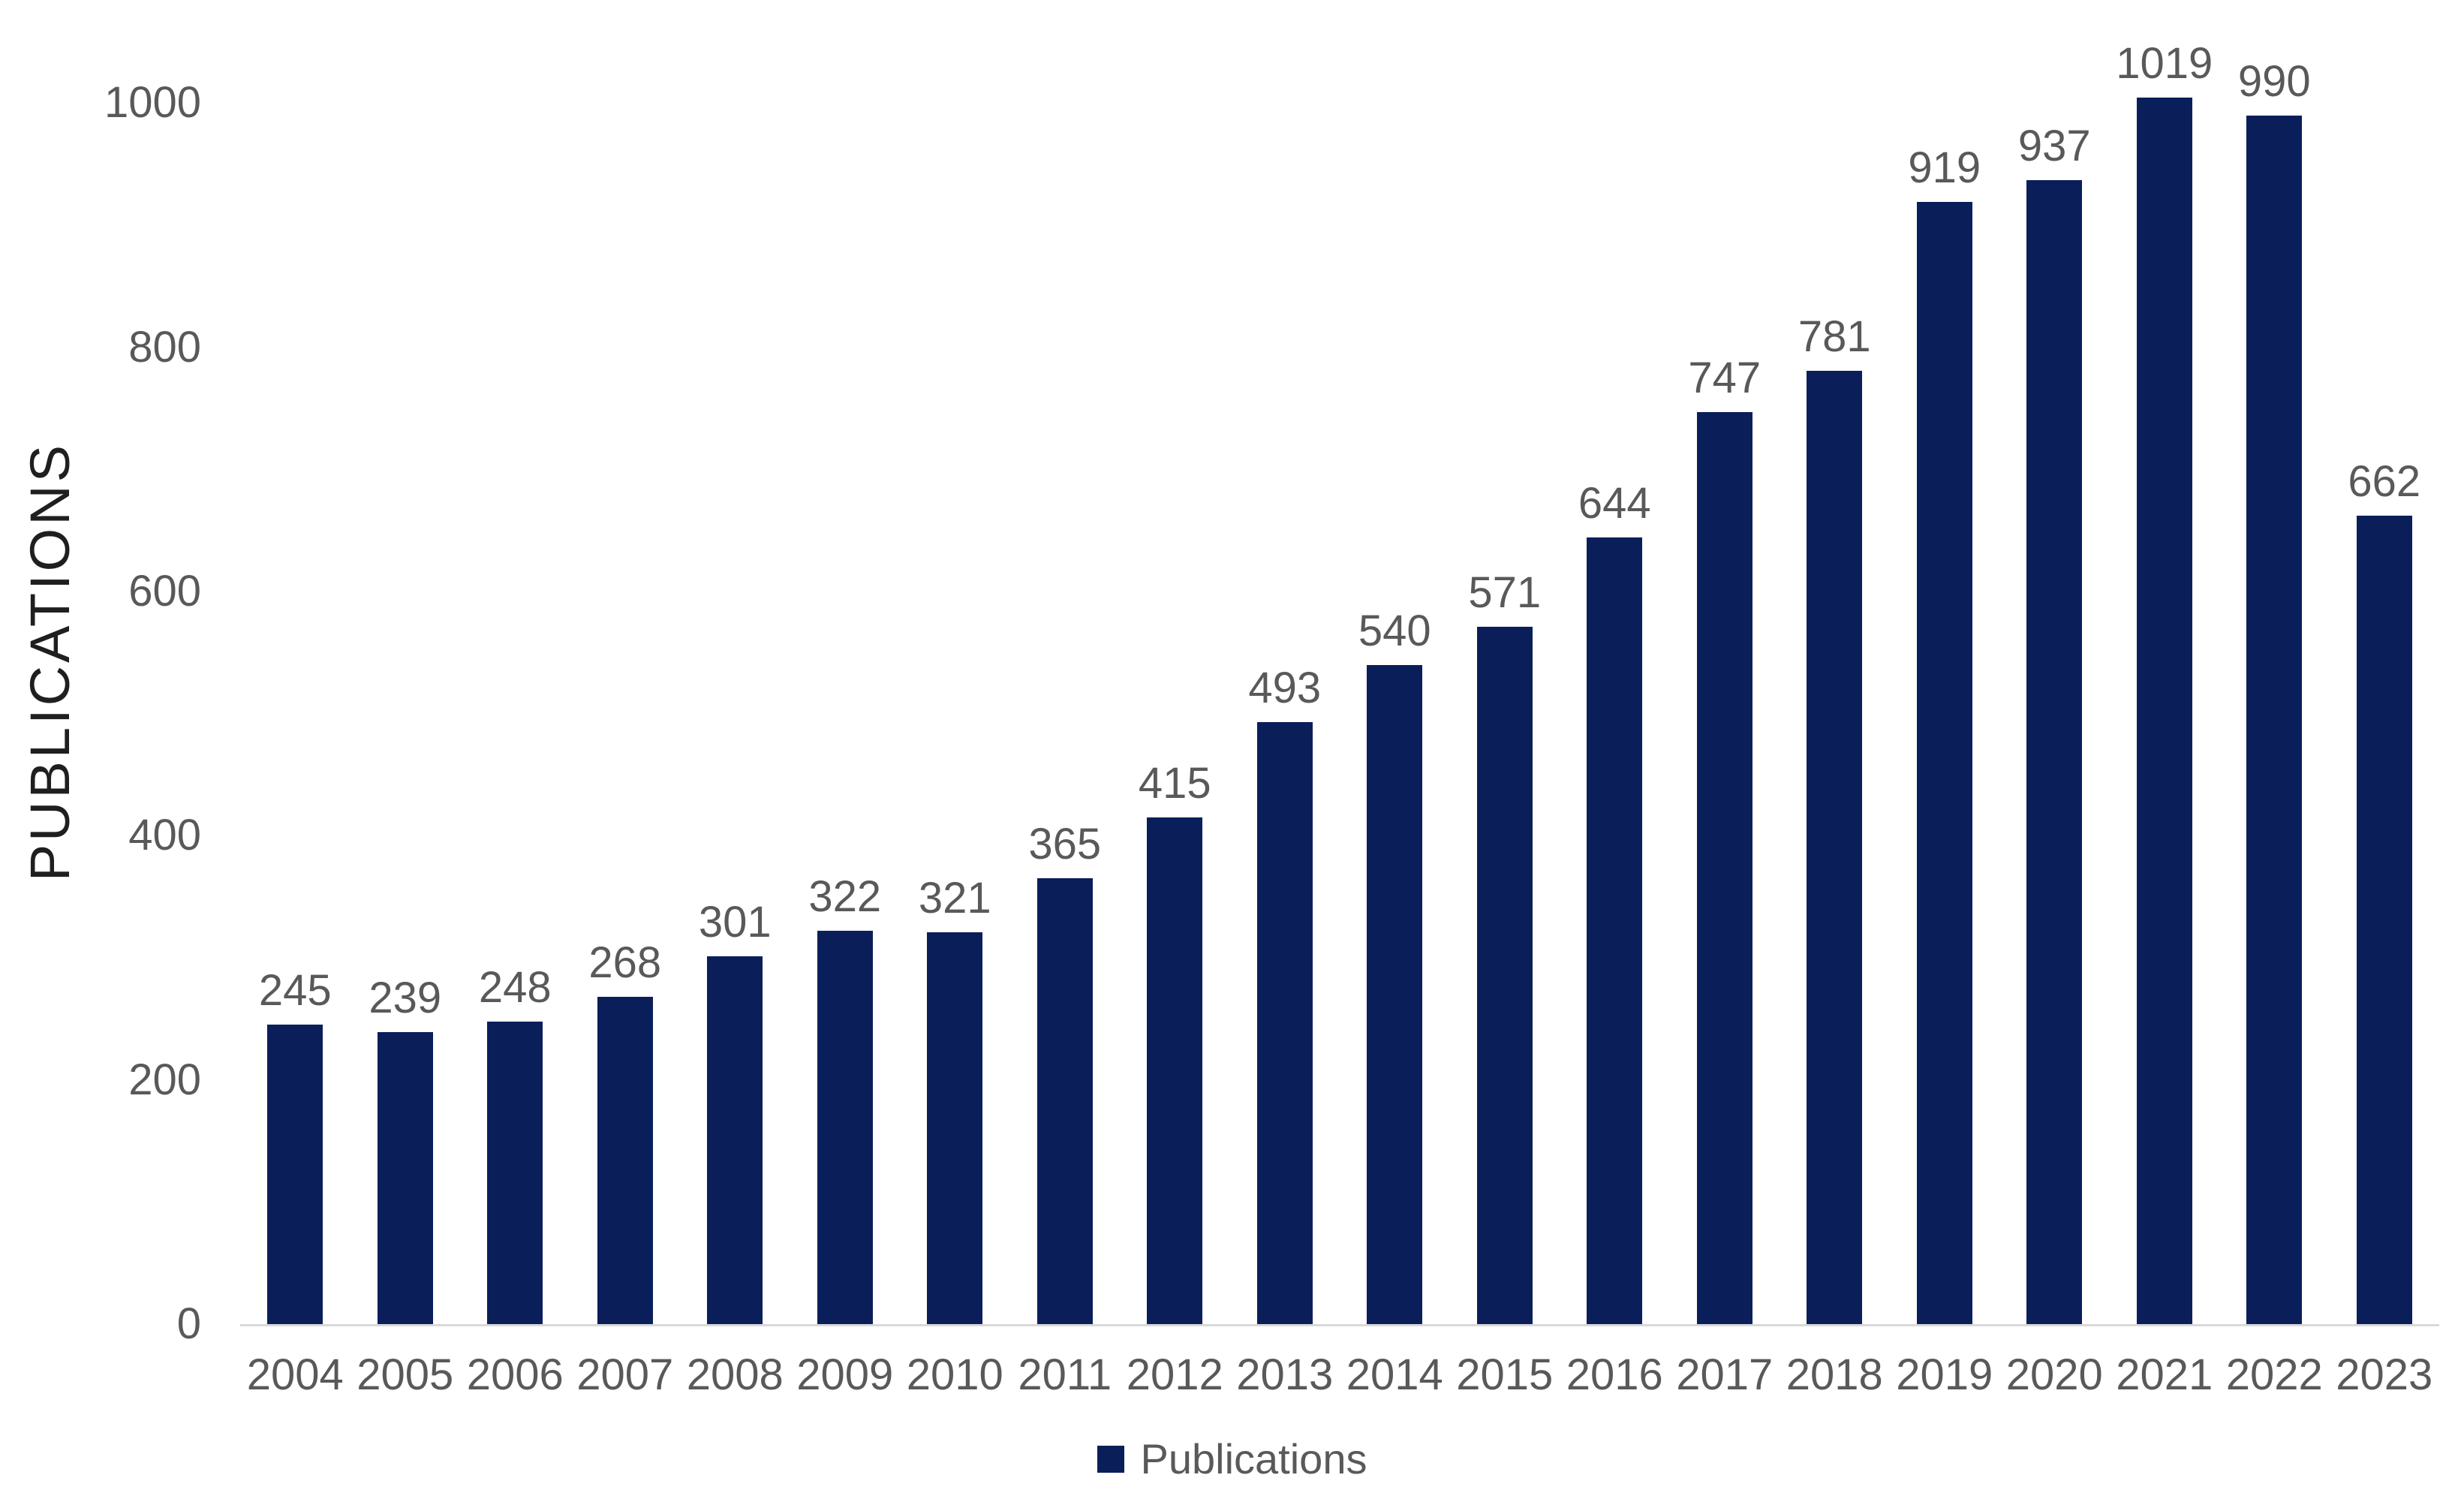 Image resolution: width=2464 pixels, height=1502 pixels. I want to click on x-axis-tick-label: 2015, so click(1505, 1374).